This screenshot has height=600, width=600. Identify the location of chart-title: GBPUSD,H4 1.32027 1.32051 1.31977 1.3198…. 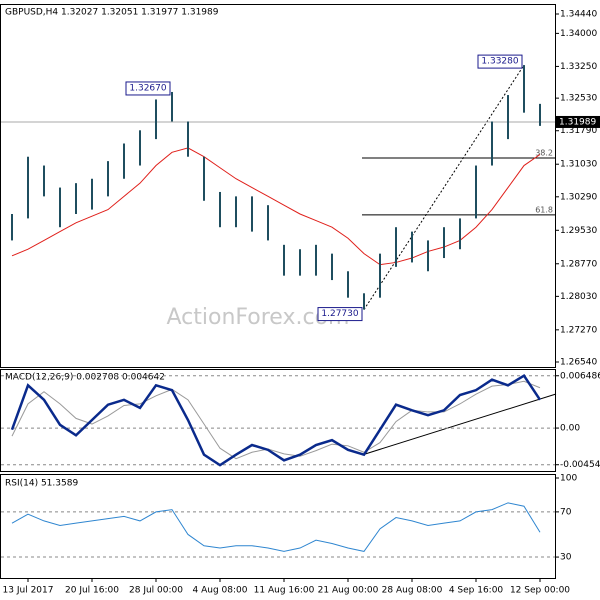
(112, 13).